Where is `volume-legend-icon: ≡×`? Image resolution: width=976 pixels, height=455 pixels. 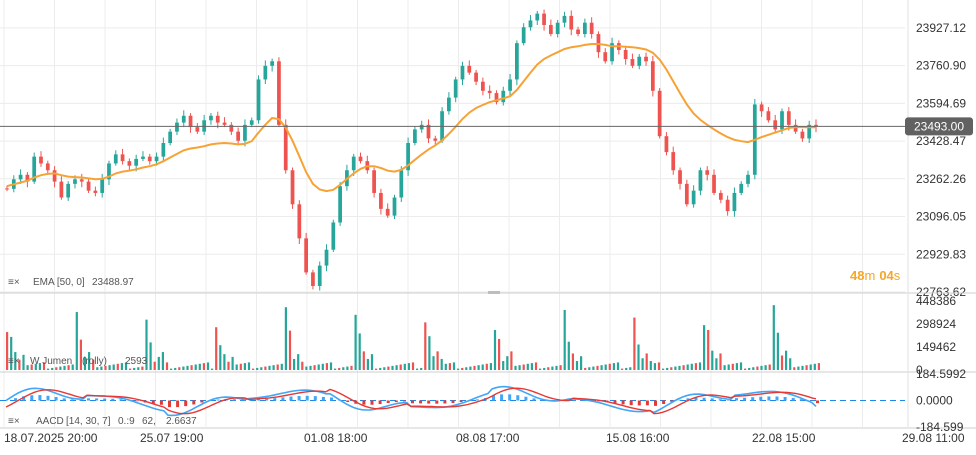
volume-legend-icon: ≡× is located at coordinates (14, 361).